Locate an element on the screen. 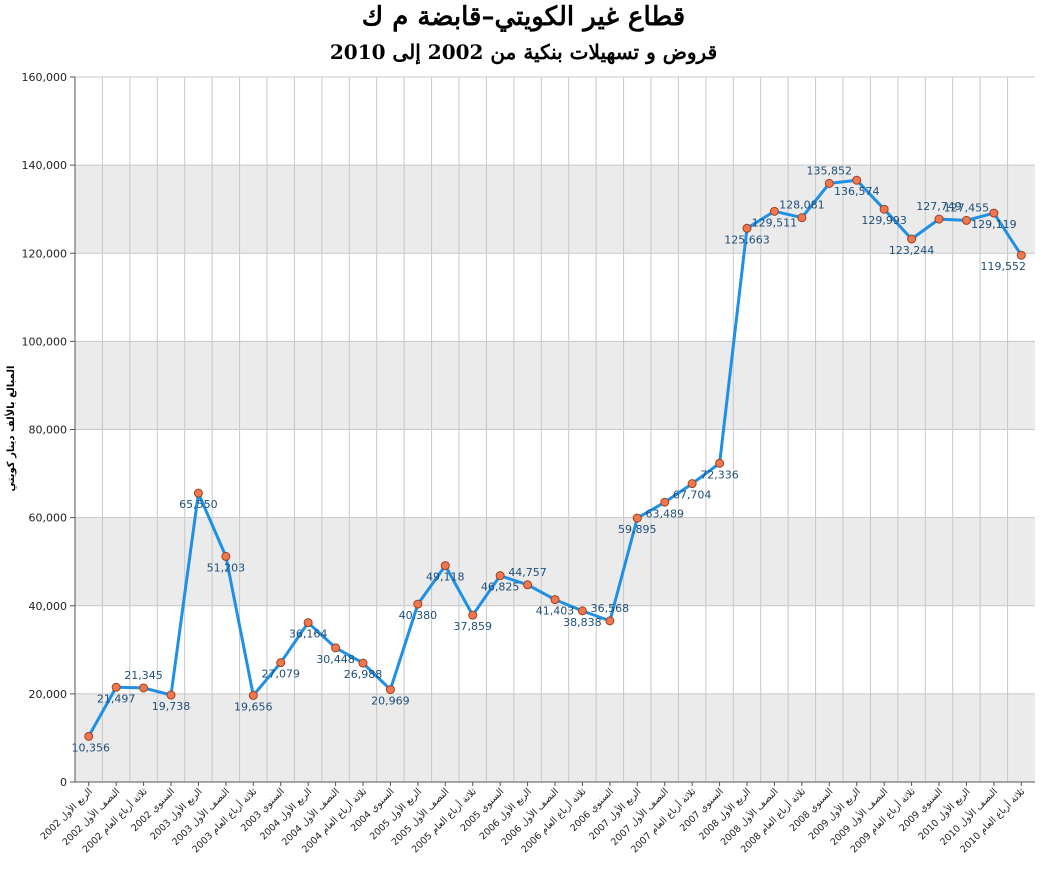 This screenshot has width=1047, height=872. data-label: 127,749 is located at coordinates (939, 206).